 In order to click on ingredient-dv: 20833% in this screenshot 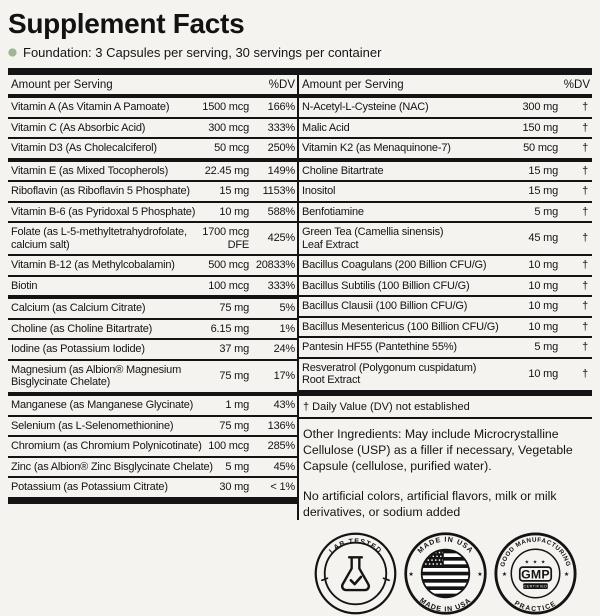, I will do `click(275, 265)`.